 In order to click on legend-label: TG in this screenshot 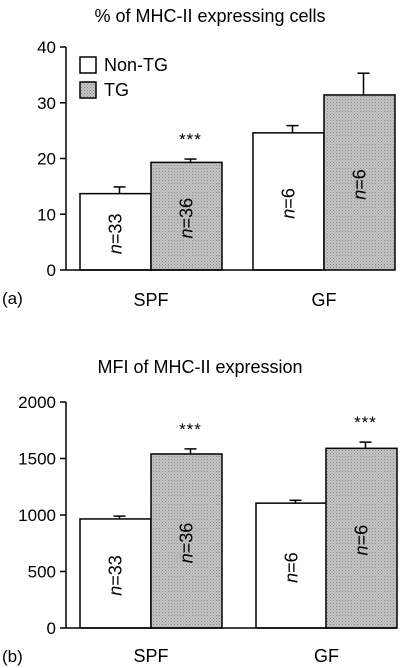, I will do `click(116, 90)`.